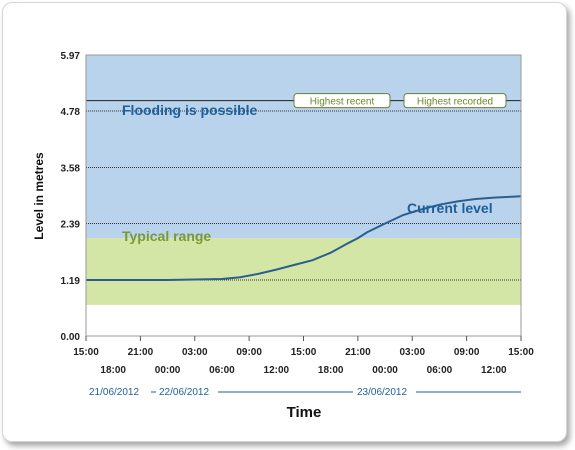 Image resolution: width=575 pixels, height=450 pixels. What do you see at coordinates (450, 208) in the screenshot?
I see `current-level-label: Current level` at bounding box center [450, 208].